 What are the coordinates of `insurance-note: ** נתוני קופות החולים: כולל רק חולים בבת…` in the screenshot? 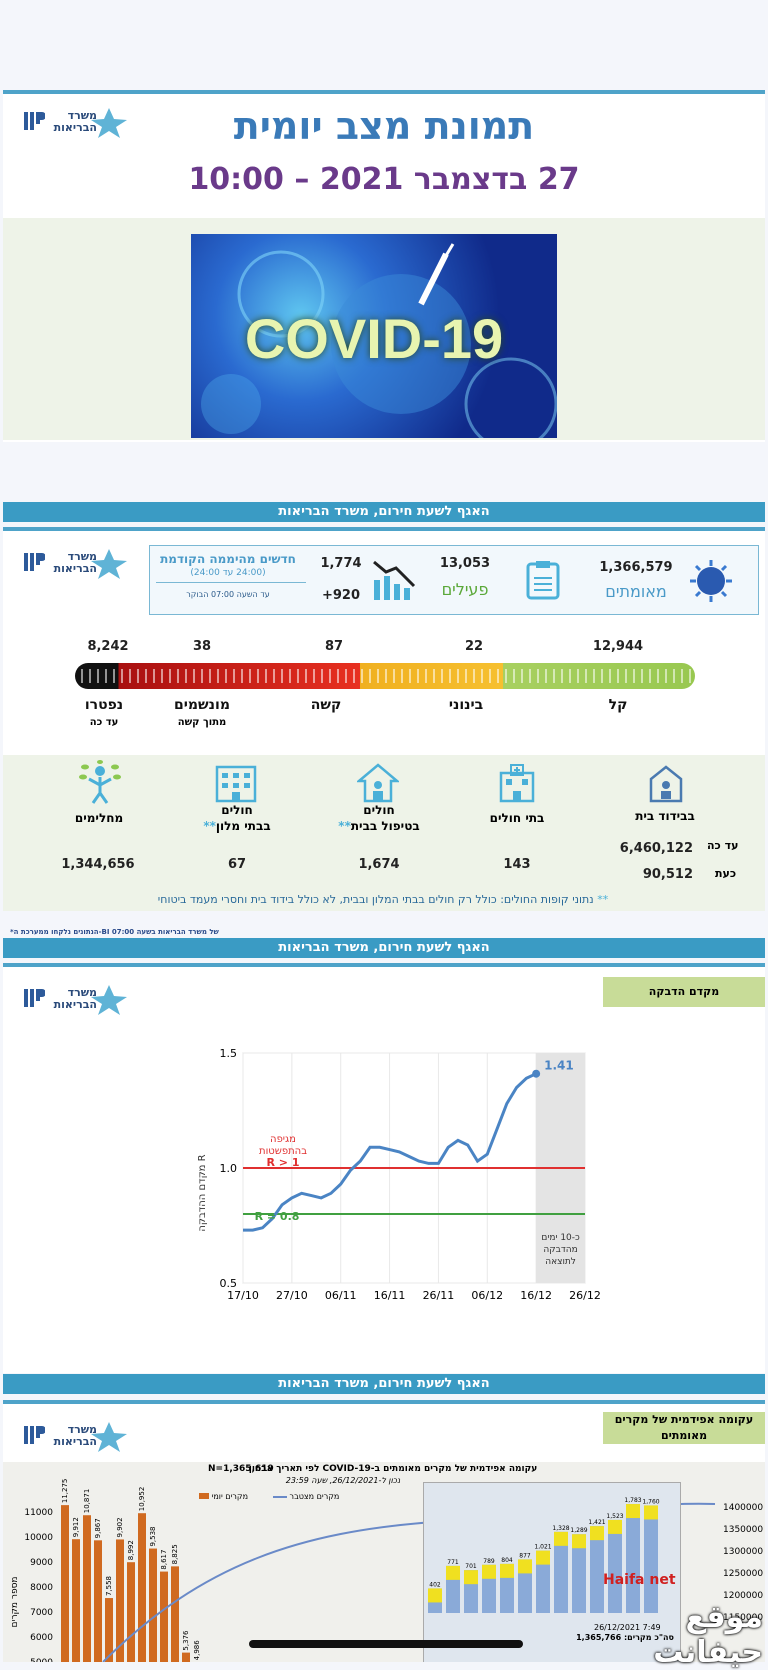 It's located at (383, 899).